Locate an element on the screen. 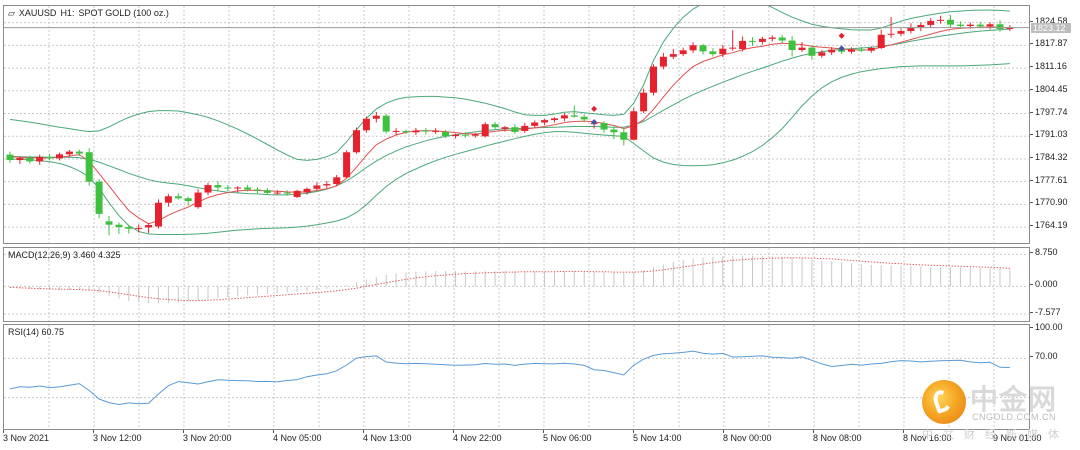 The height and width of the screenshot is (450, 1080). macd-axis: 8.750 0.000 -7.577 is located at coordinates (1055, 284).